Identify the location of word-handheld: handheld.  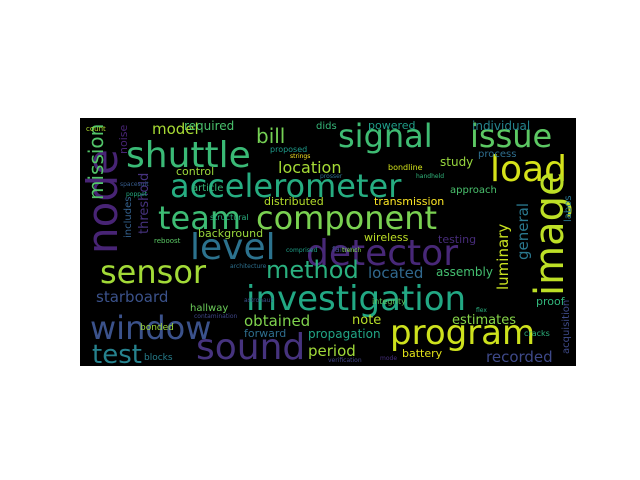
(430, 176).